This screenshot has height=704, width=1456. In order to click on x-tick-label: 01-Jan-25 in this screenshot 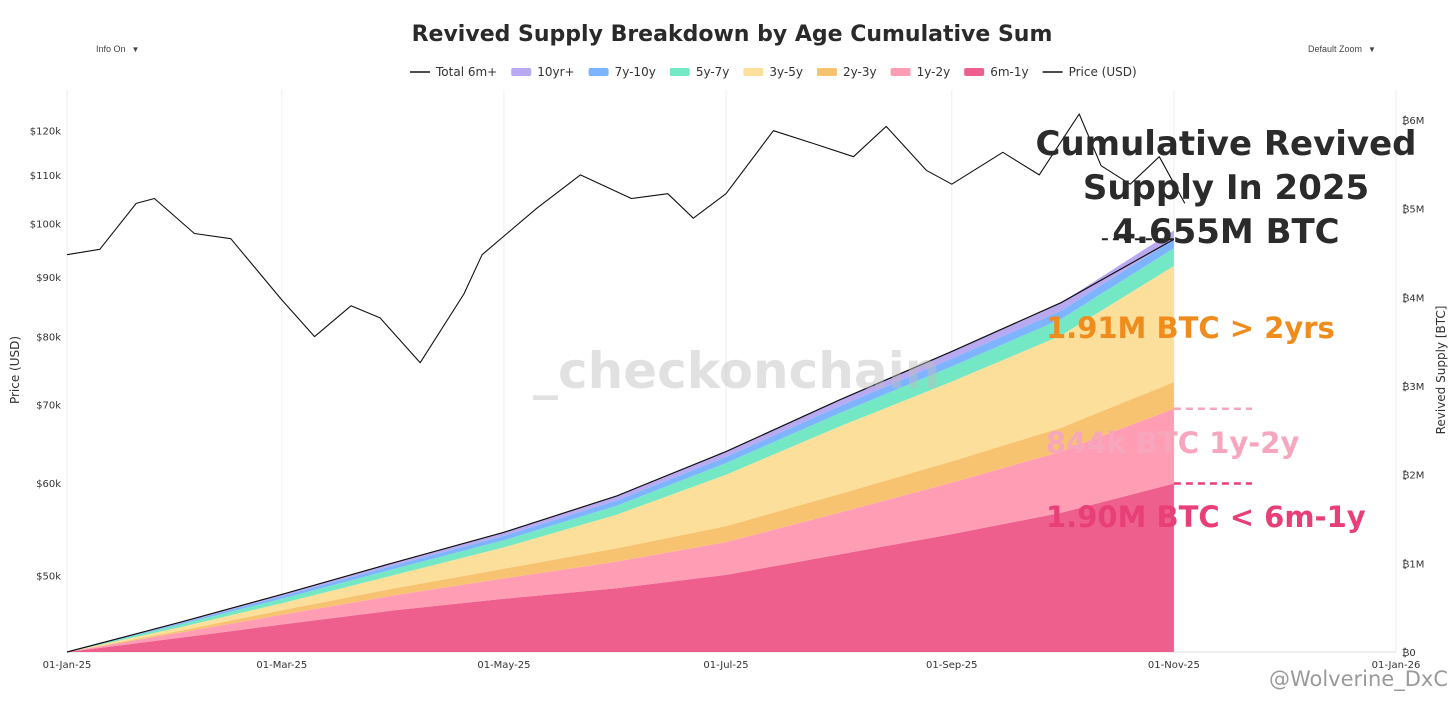, I will do `click(67, 665)`.